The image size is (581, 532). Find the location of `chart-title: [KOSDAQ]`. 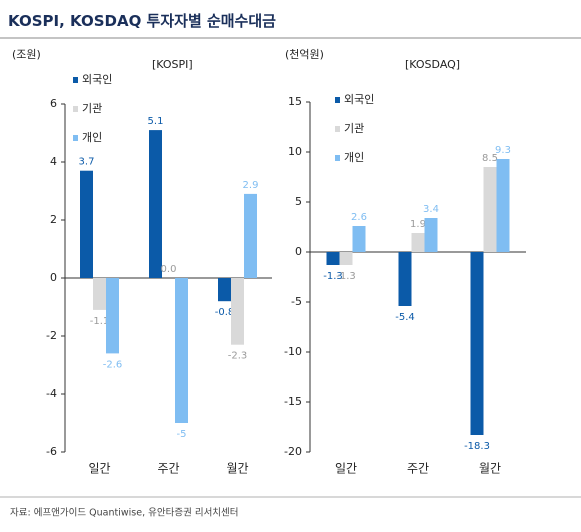

chart-title: [KOSDAQ] is located at coordinates (432, 64).